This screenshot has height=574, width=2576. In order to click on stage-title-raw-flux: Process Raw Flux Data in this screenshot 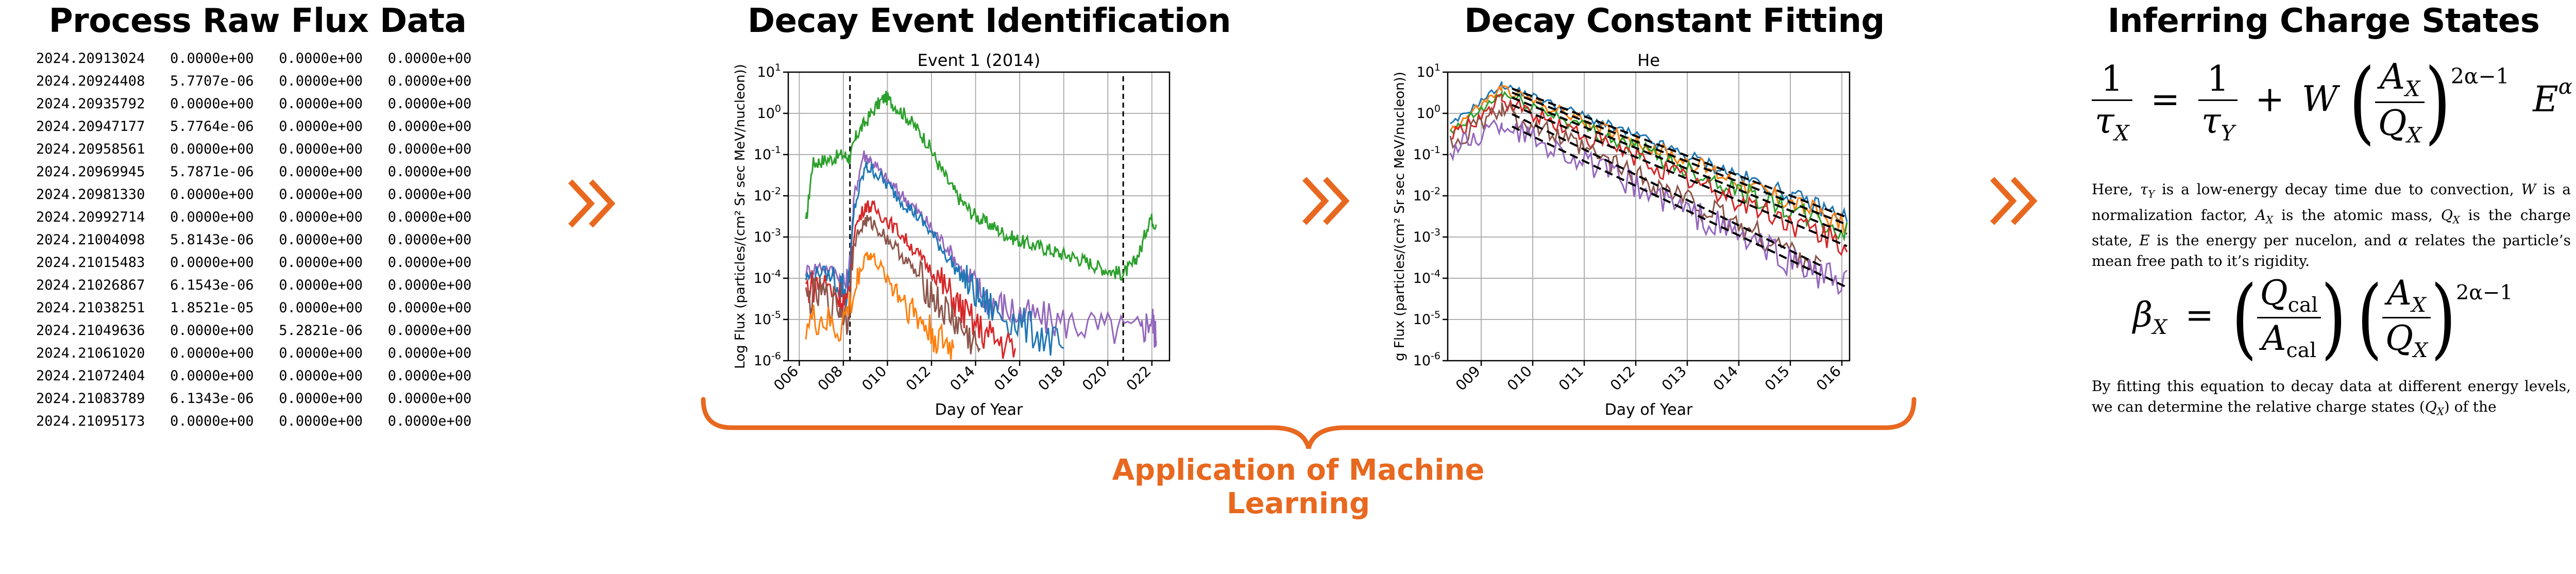, I will do `click(257, 21)`.